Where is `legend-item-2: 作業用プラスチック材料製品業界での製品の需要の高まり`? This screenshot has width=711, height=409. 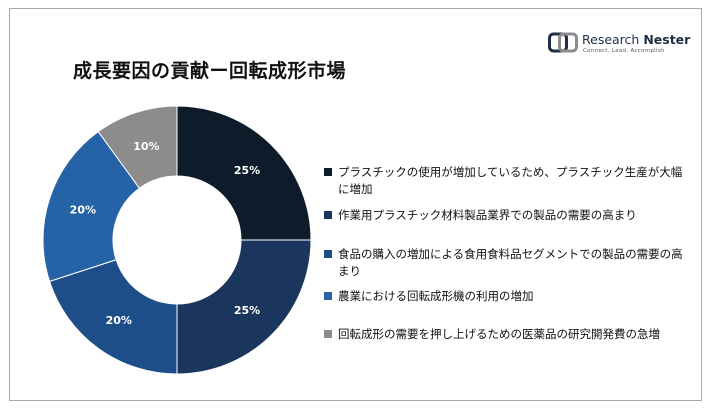 legend-item-2: 作業用プラスチック材料製品業界での製品の需要の高まり is located at coordinates (503, 215).